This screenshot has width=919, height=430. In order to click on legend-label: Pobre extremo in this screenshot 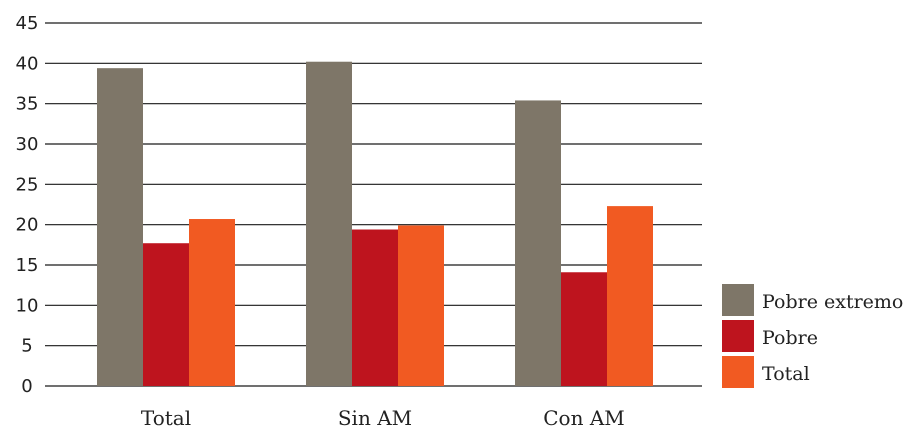, I will do `click(832, 302)`.